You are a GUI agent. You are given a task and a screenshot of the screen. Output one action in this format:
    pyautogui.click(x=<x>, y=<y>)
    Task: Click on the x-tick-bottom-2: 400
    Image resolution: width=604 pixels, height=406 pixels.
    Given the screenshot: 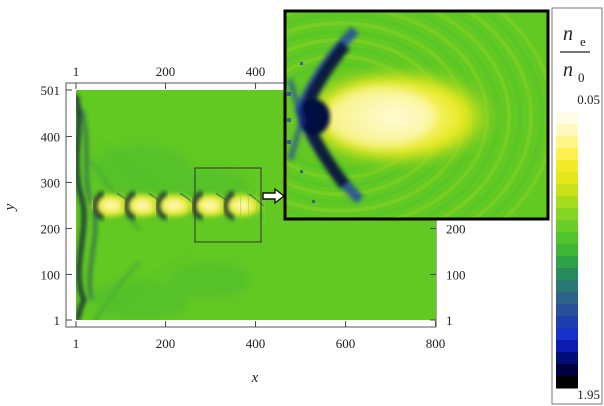 What is the action you would take?
    pyautogui.click(x=256, y=343)
    